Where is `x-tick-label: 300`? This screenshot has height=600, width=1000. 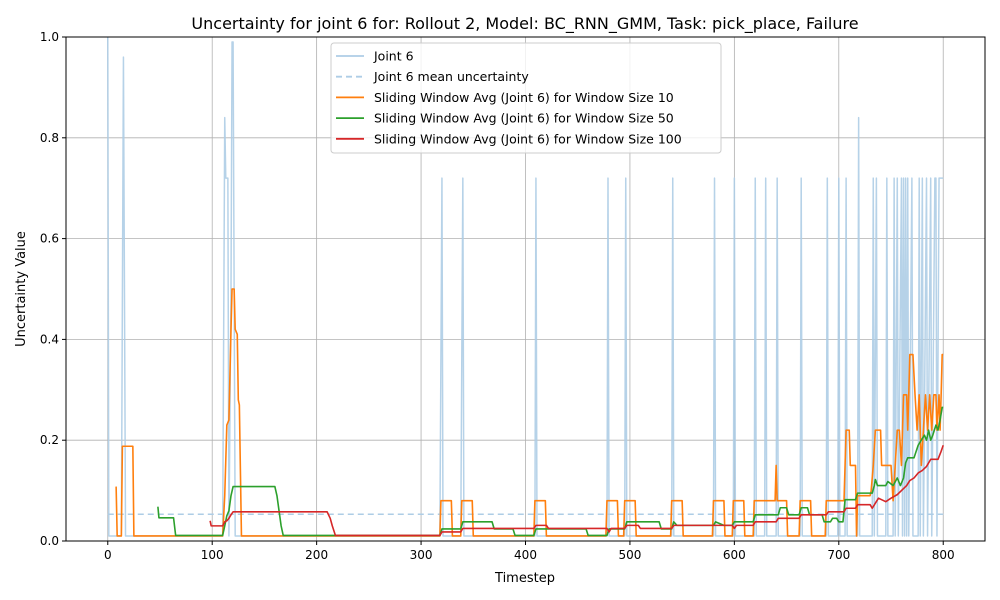
x-tick-label: 300 is located at coordinates (421, 555).